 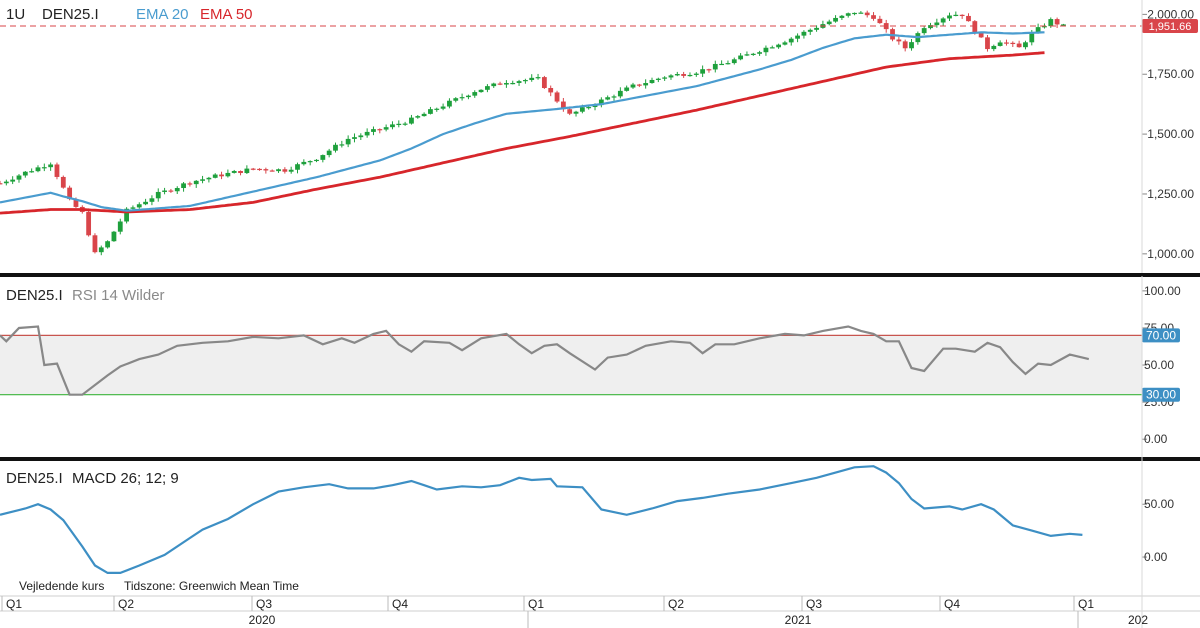 What do you see at coordinates (125, 478) in the screenshot?
I see `macd-title: MACD 26; 12; 9` at bounding box center [125, 478].